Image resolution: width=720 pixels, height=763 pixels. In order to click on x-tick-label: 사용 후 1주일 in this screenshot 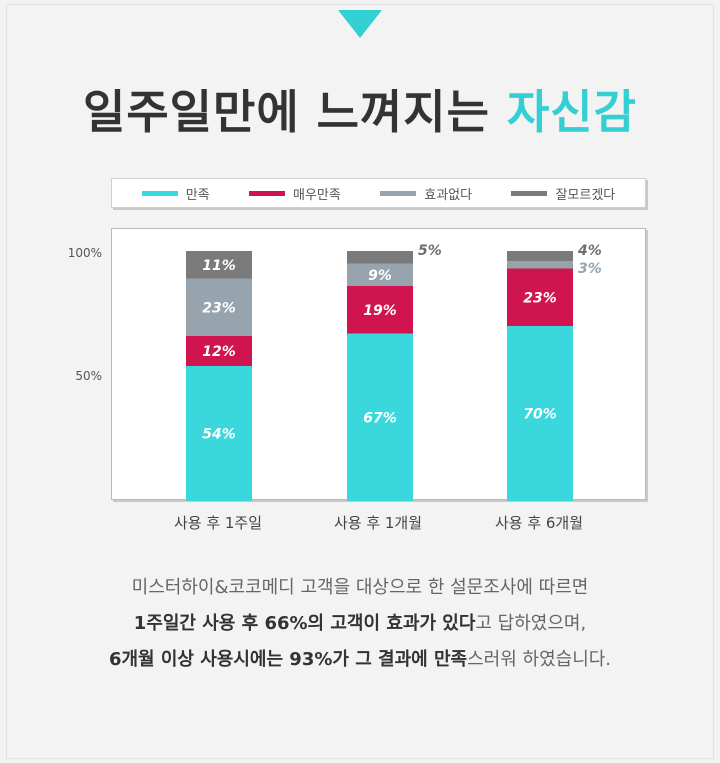, I will do `click(218, 523)`.